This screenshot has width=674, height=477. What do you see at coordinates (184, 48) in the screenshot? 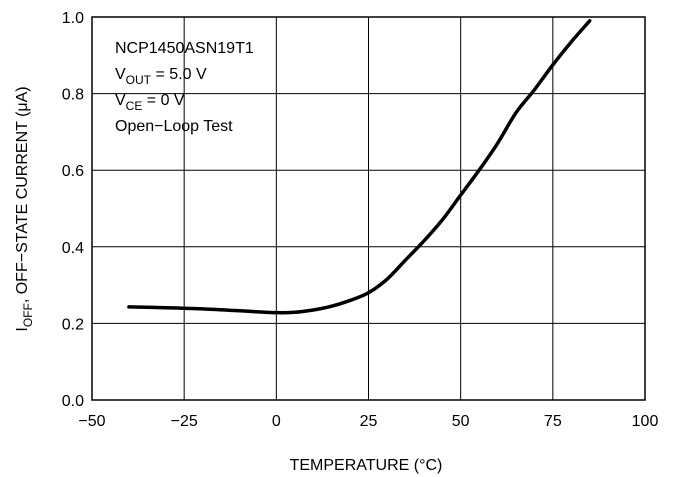
I see `annotation-device: NCP1450ASN19T1` at bounding box center [184, 48].